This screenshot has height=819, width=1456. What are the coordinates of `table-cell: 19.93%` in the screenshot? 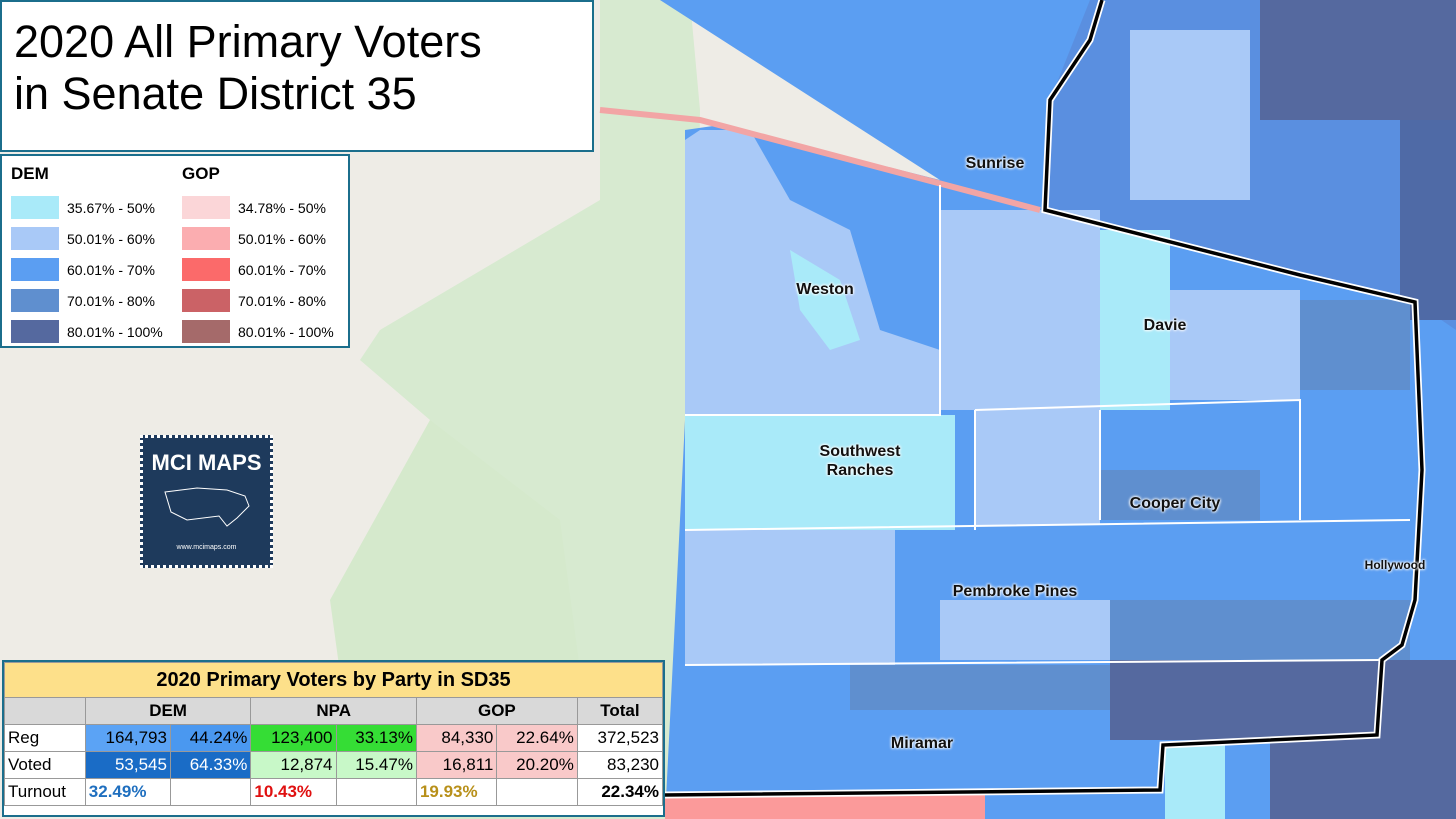 It's located at (456, 792).